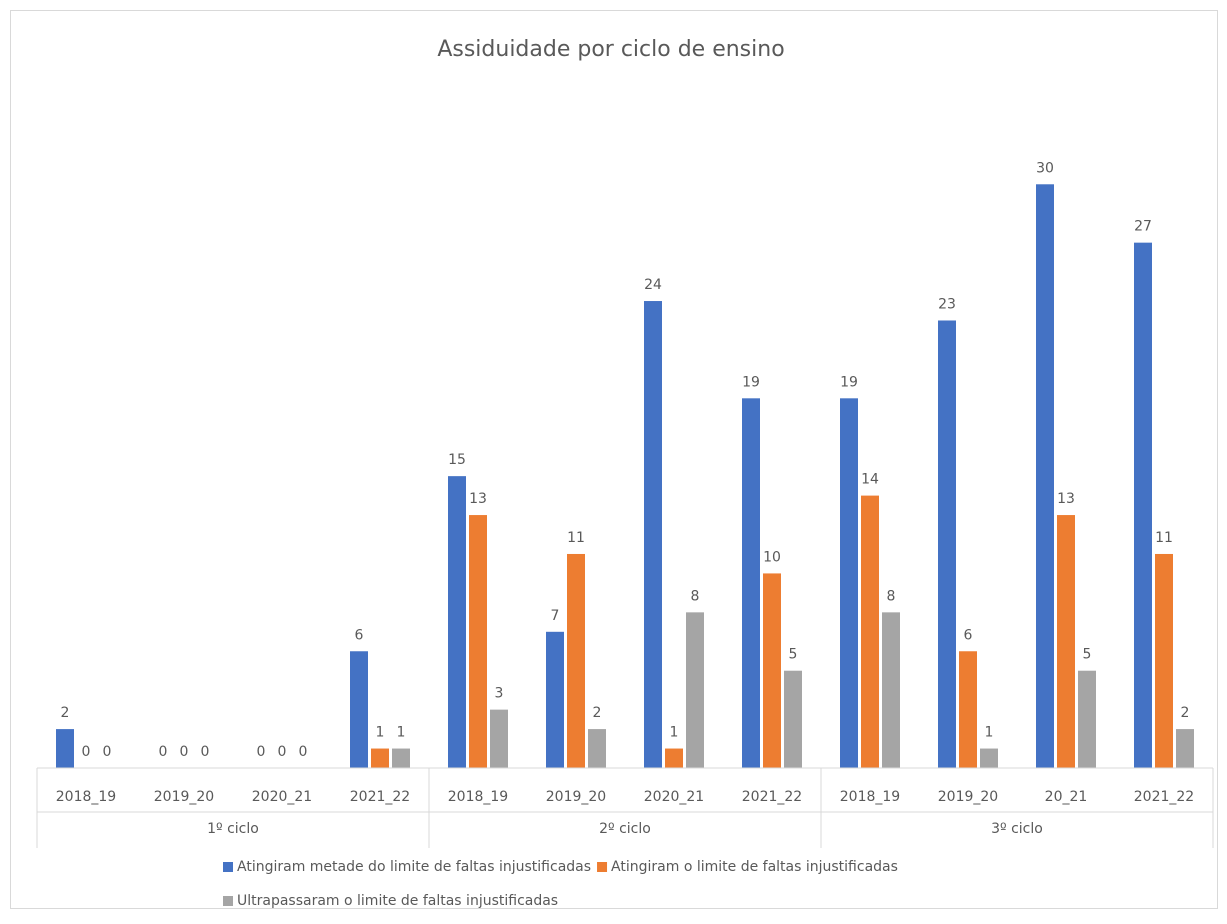 This screenshot has height=924, width=1227. I want to click on group-label: 2º ciclo, so click(625, 829).